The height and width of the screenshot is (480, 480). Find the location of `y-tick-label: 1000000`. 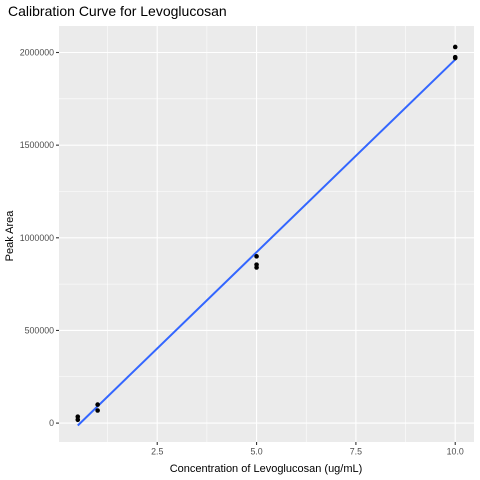

y-tick-label: 1000000 is located at coordinates (37, 238).